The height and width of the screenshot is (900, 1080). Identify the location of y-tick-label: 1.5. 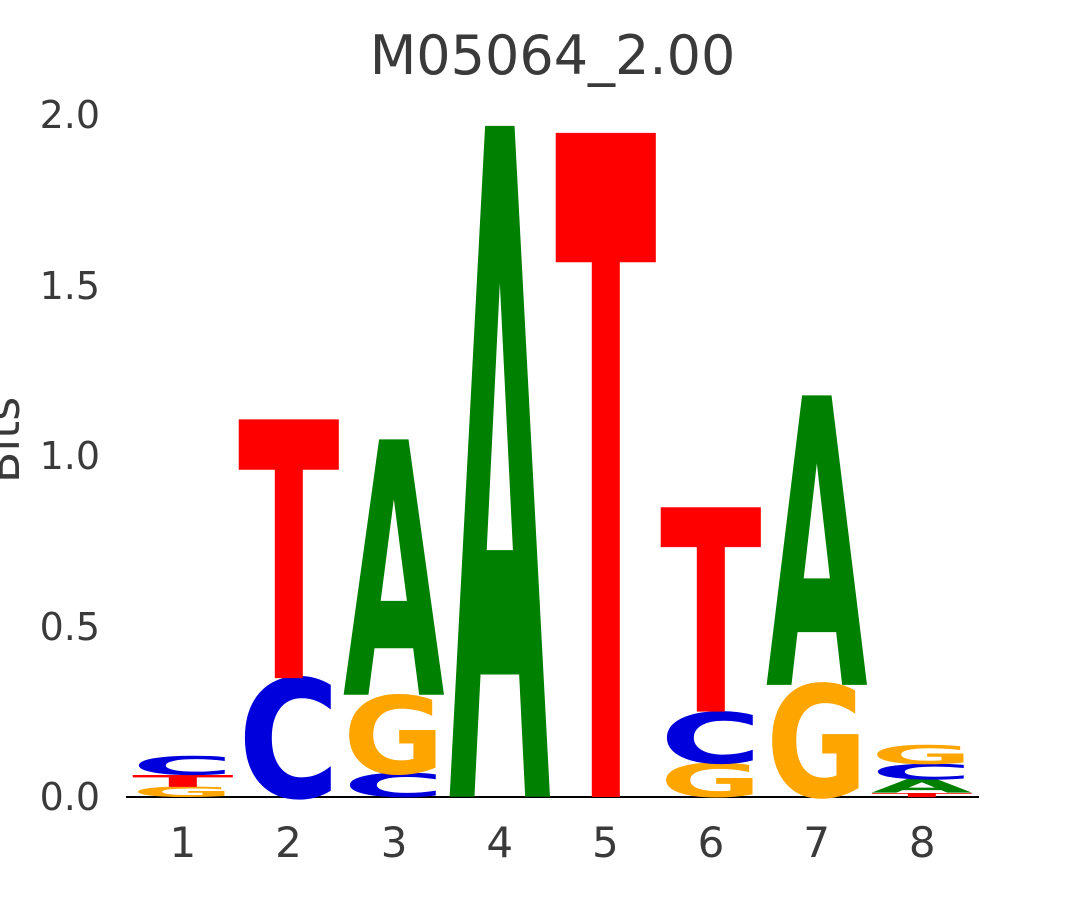
(69, 285).